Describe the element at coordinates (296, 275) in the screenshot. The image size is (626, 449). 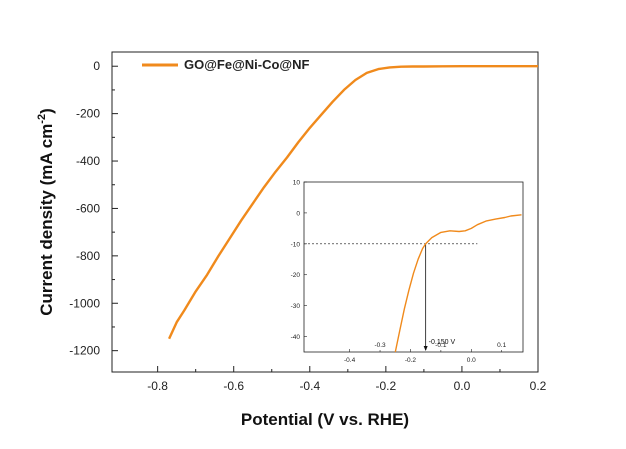
I see `inset-y-tick-label: -20` at that location.